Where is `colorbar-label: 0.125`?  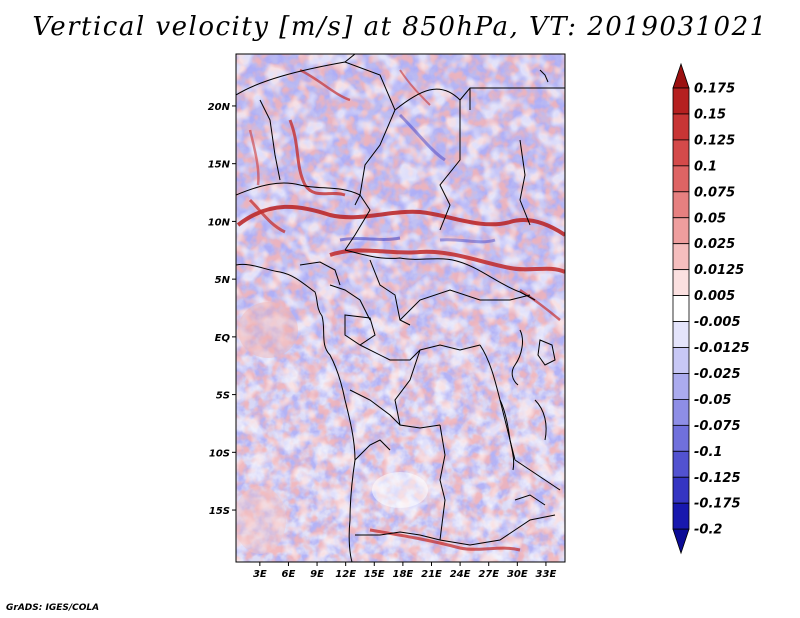 colorbar-label: 0.125 is located at coordinates (714, 140).